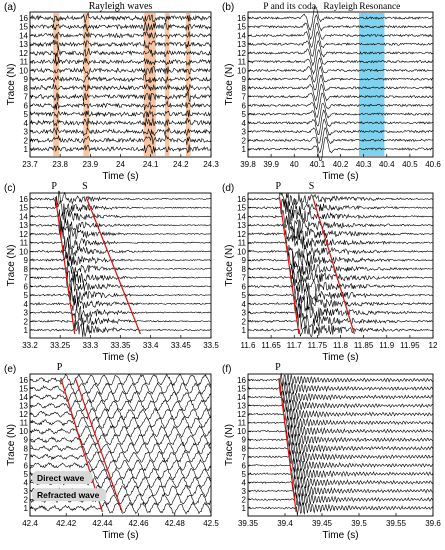  What do you see at coordinates (341, 164) in the screenshot?
I see `x-tick-label: 40.2` at bounding box center [341, 164].